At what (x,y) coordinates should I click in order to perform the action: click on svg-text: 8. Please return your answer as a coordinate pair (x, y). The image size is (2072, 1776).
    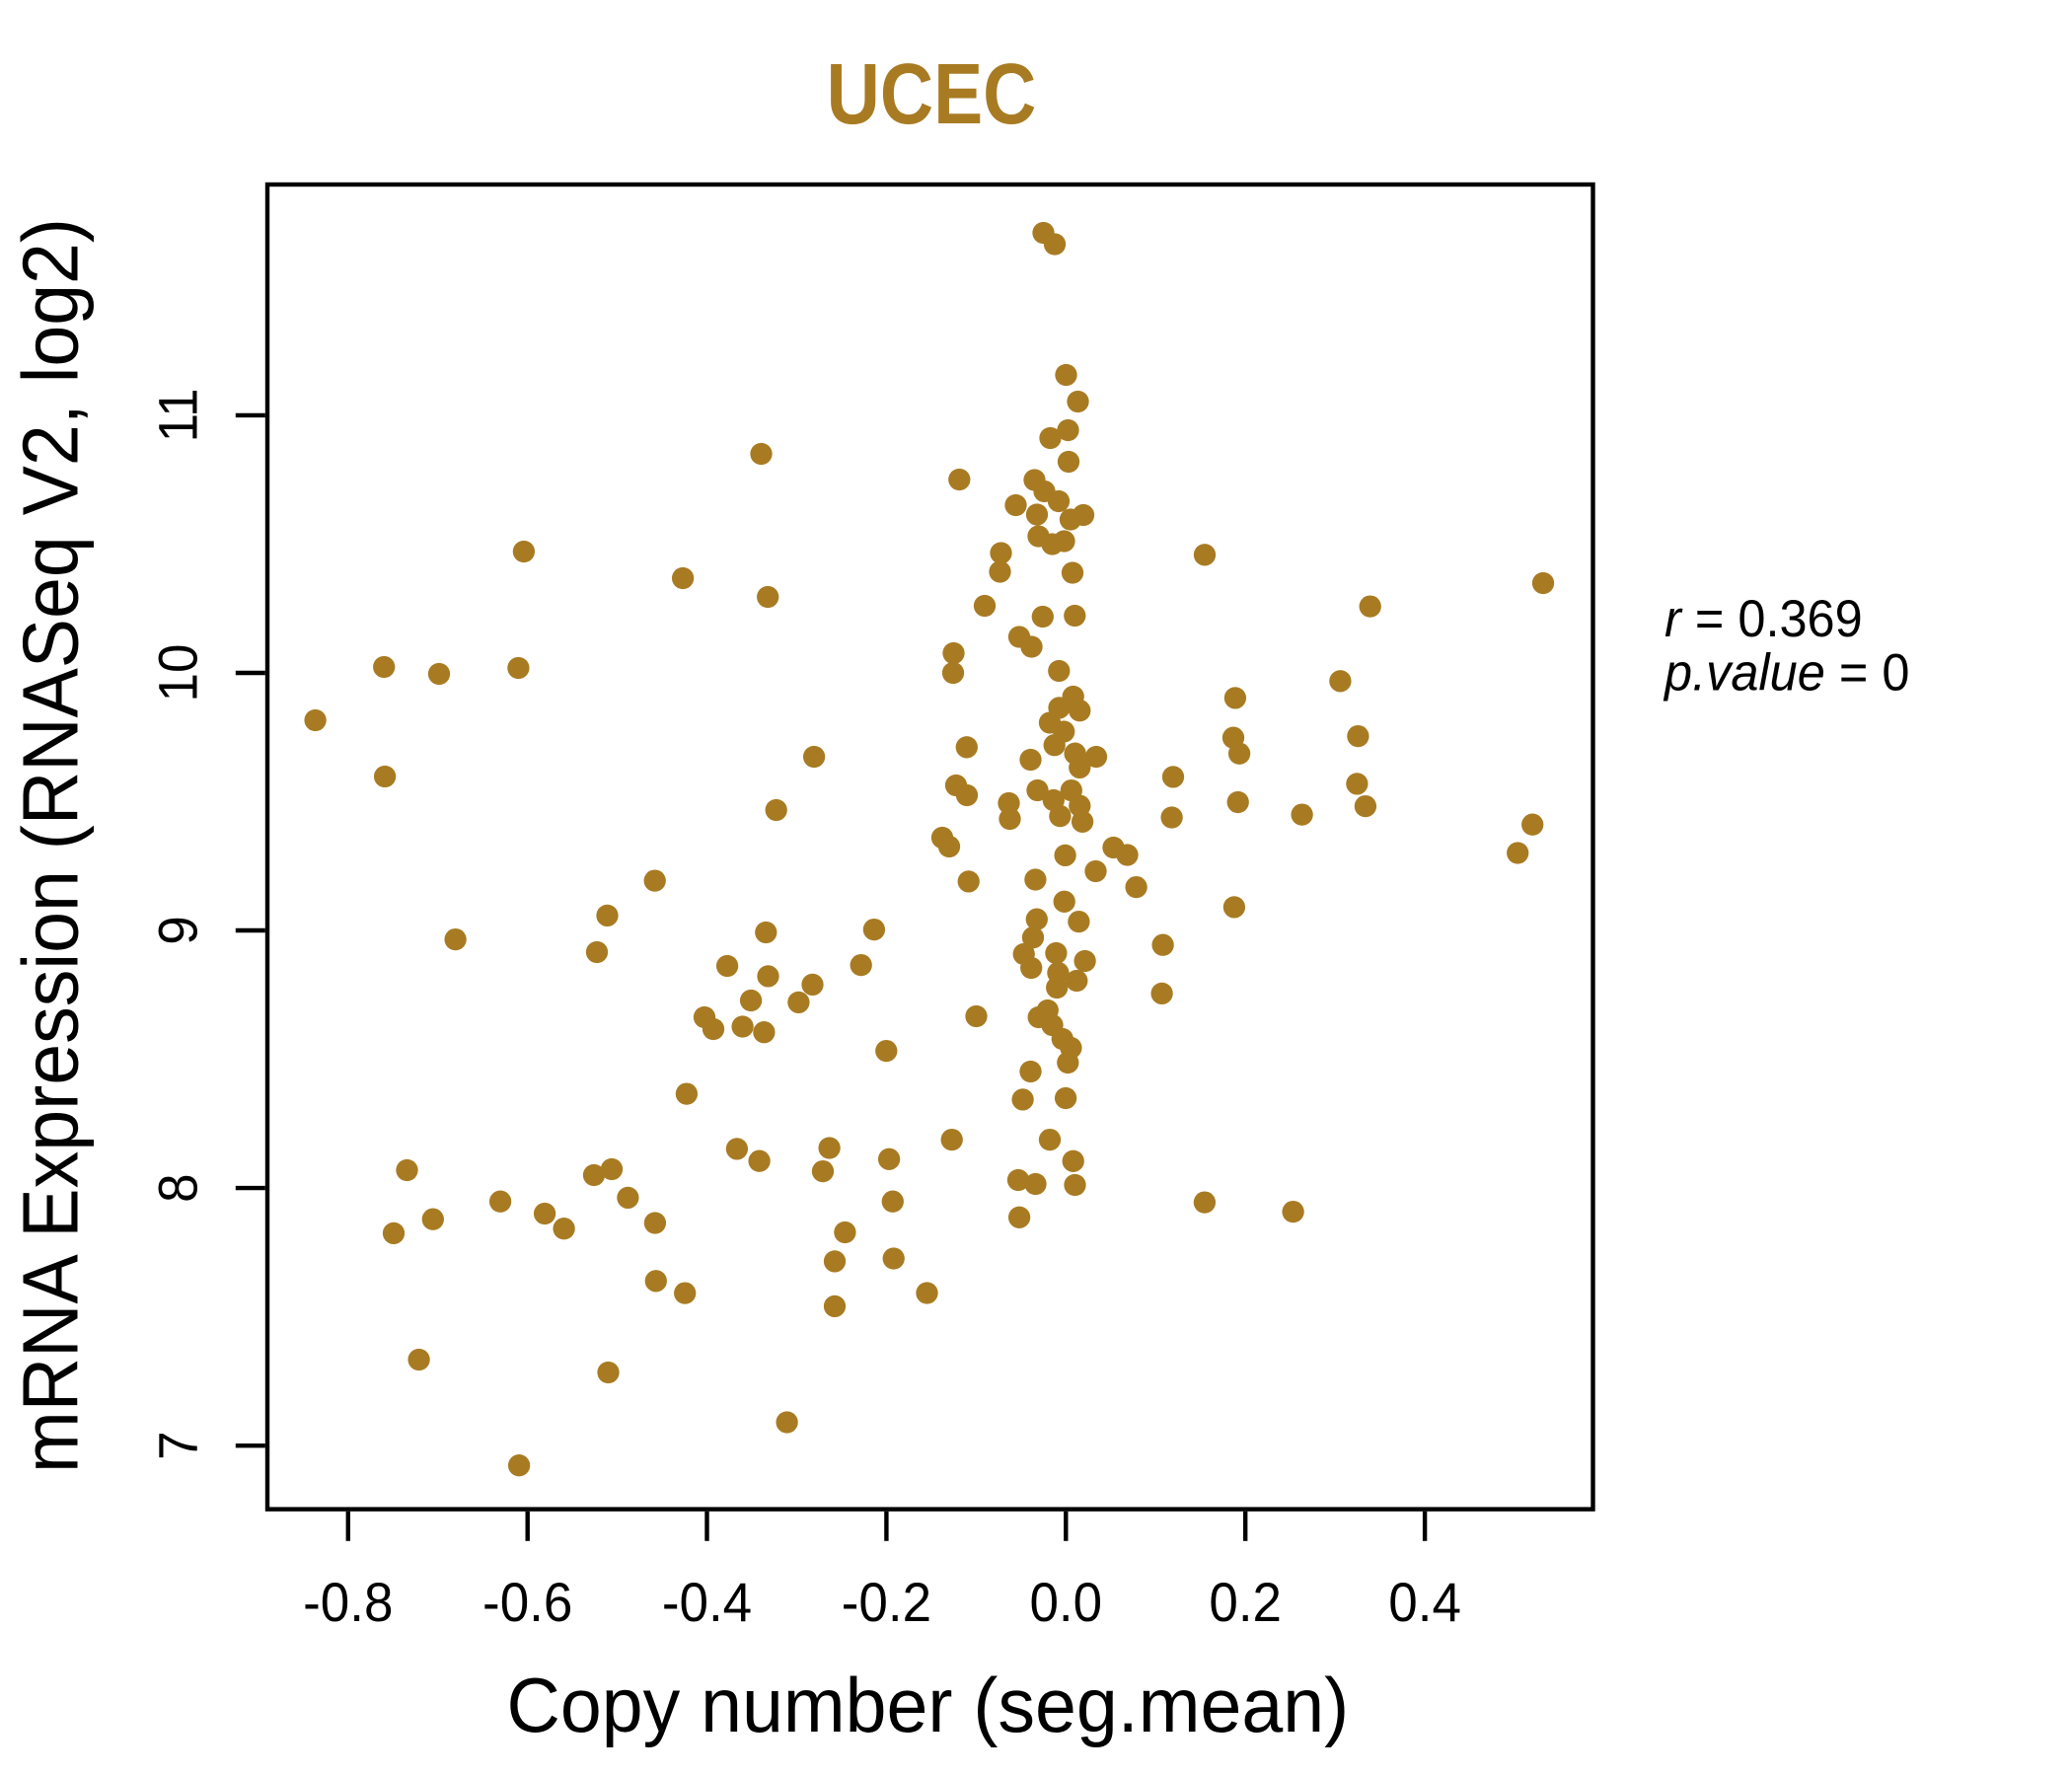
    Looking at the image, I should click on (178, 1187).